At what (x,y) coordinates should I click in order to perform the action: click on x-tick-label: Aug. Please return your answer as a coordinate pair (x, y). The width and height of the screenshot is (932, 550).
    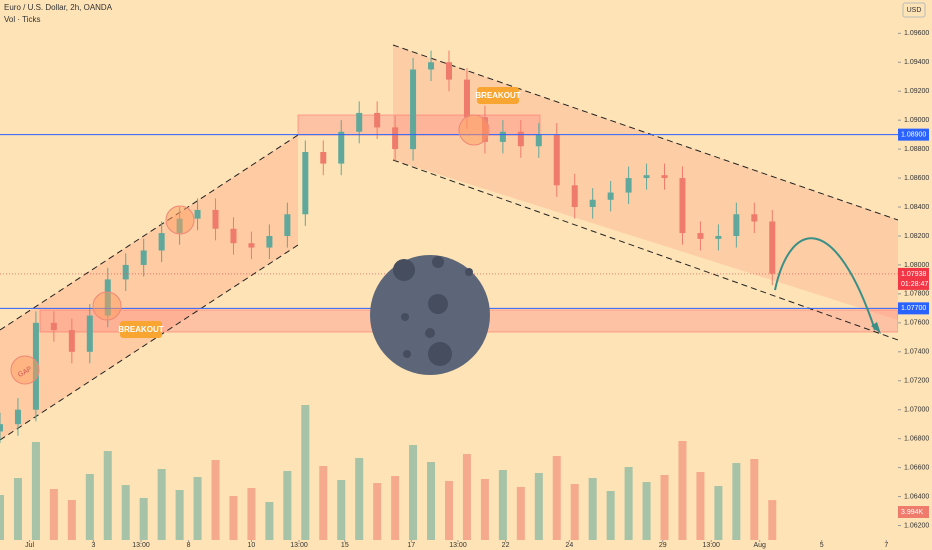
    Looking at the image, I should click on (759, 545).